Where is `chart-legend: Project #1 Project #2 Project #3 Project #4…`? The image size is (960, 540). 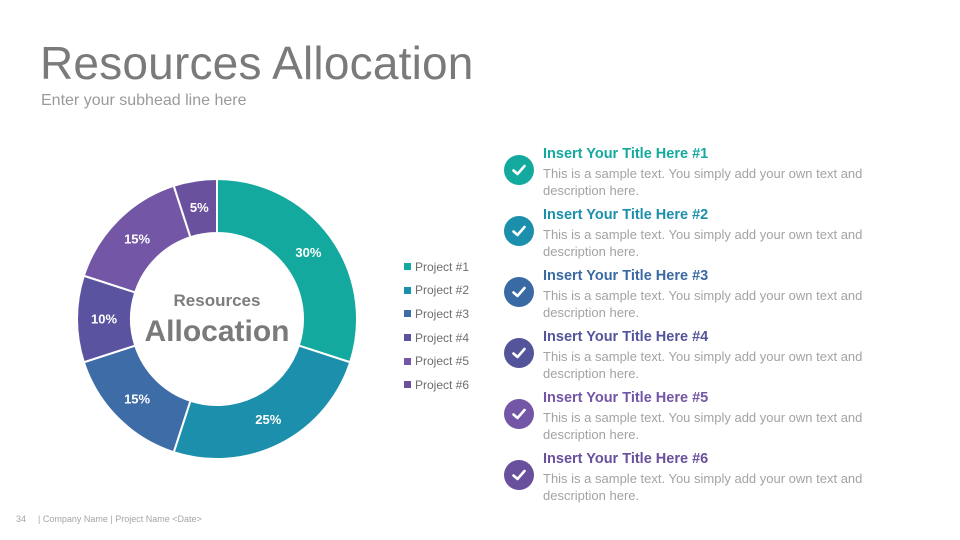
chart-legend: Project #1 Project #2 Project #3 Project #4… is located at coordinates (436, 326).